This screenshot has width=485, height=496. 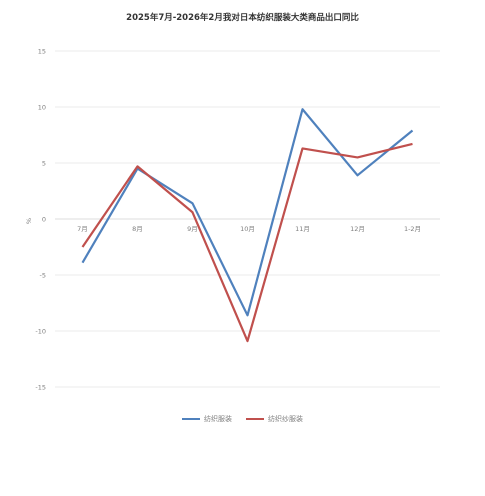 I want to click on x-tick-label: 10月, so click(x=247, y=229).